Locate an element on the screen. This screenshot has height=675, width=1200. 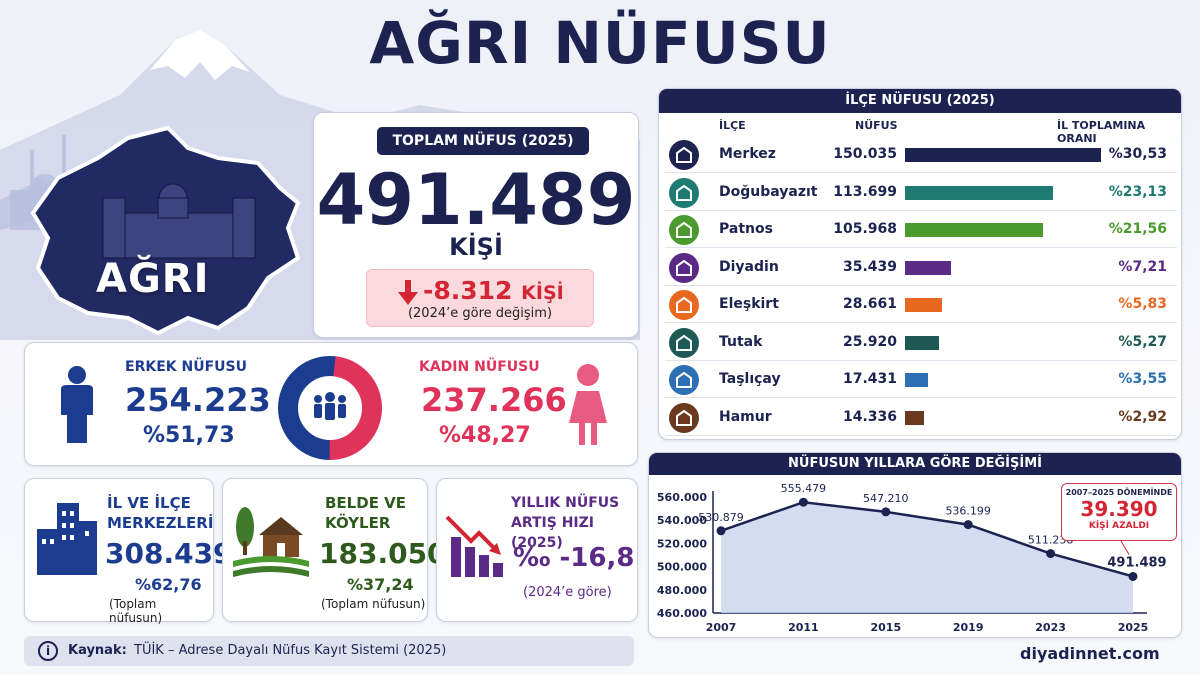
data-label: 491.489 is located at coordinates (1136, 562).